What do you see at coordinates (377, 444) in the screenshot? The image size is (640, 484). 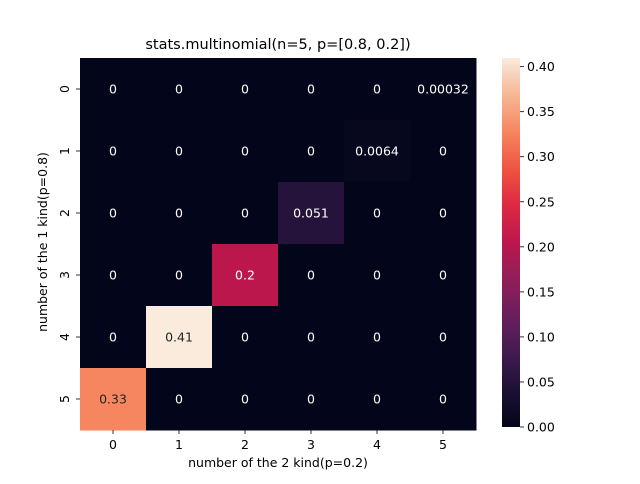 I see `x-tick-label: 4` at bounding box center [377, 444].